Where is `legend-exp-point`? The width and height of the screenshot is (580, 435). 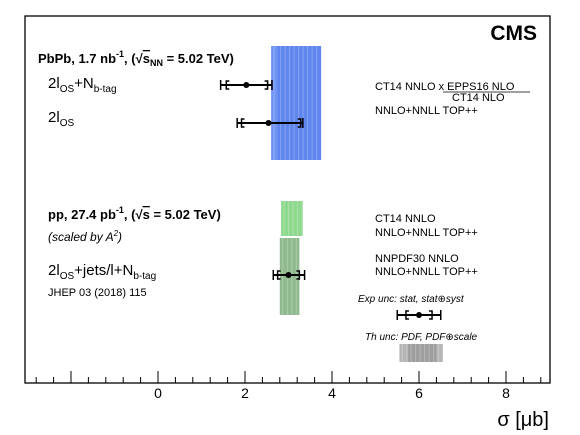 legend-exp-point is located at coordinates (419, 315).